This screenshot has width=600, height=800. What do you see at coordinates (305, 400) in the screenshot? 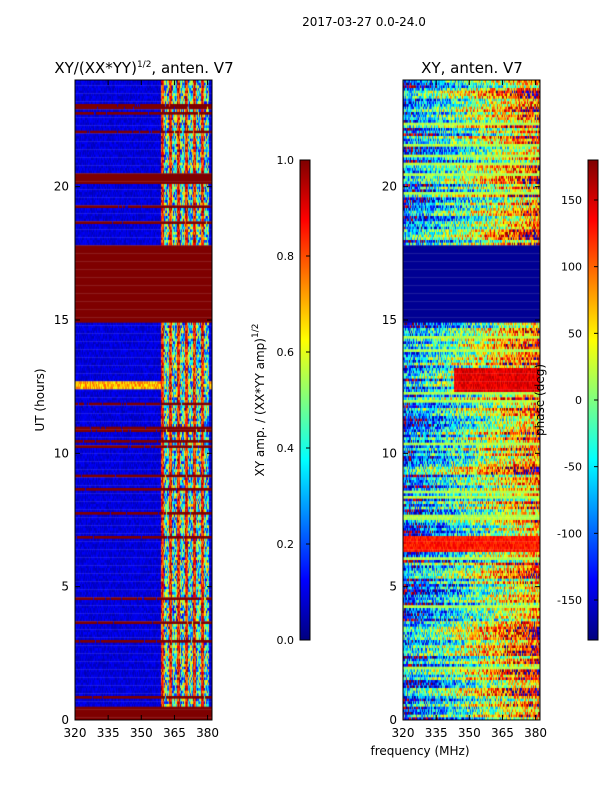
I see `amplitude-colorbar-gradient` at bounding box center [305, 400].